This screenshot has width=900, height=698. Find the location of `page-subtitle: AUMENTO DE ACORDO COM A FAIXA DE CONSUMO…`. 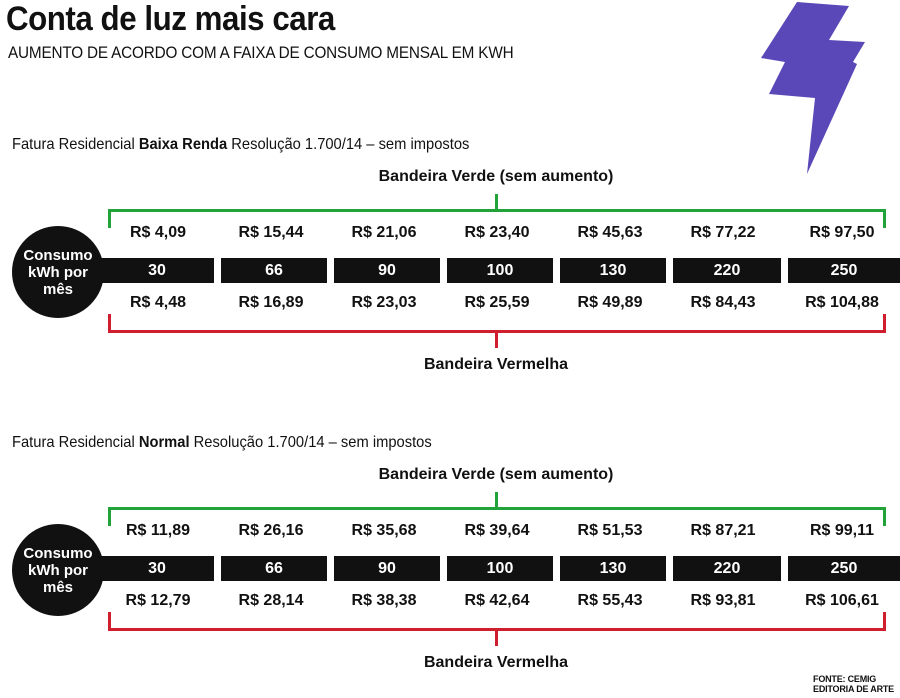

page-subtitle: AUMENTO DE ACORDO COM A FAIXA DE CONSUMO… is located at coordinates (261, 52).